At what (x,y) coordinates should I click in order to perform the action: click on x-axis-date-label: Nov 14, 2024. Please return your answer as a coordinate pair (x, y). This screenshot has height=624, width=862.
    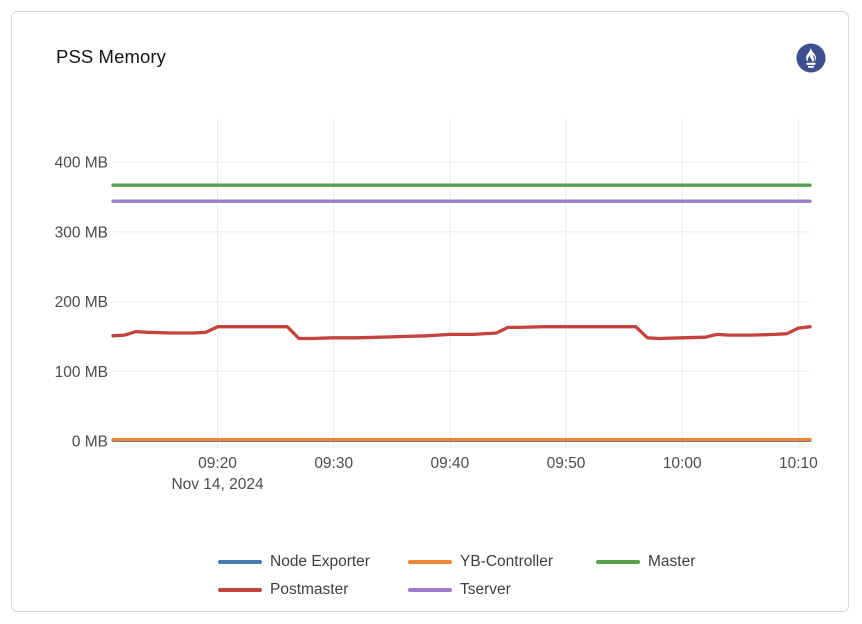
    Looking at the image, I should click on (217, 484).